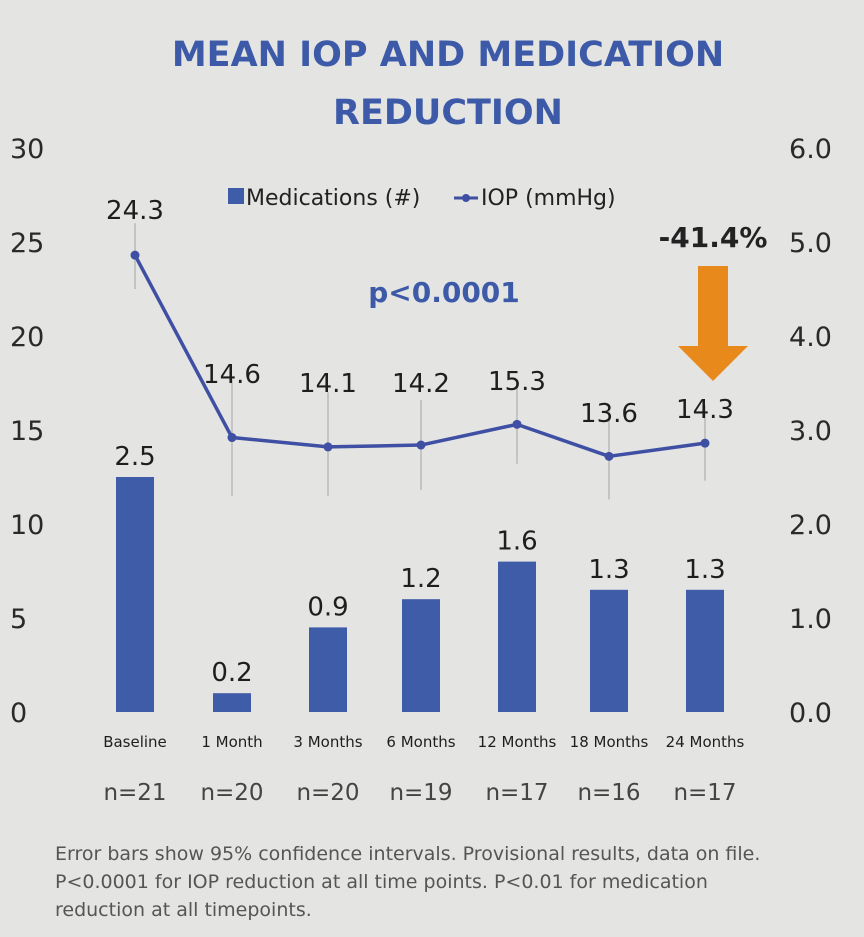 The height and width of the screenshot is (937, 864). I want to click on y-right-tick-label: 6.0, so click(810, 149).